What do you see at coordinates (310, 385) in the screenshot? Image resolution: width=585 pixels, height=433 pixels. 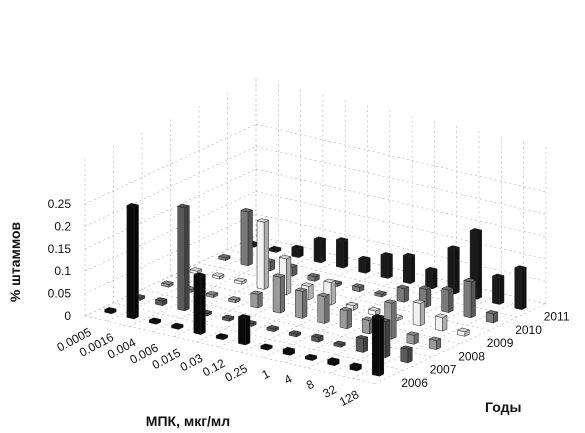 I see `x-tick-label: 8` at bounding box center [310, 385].